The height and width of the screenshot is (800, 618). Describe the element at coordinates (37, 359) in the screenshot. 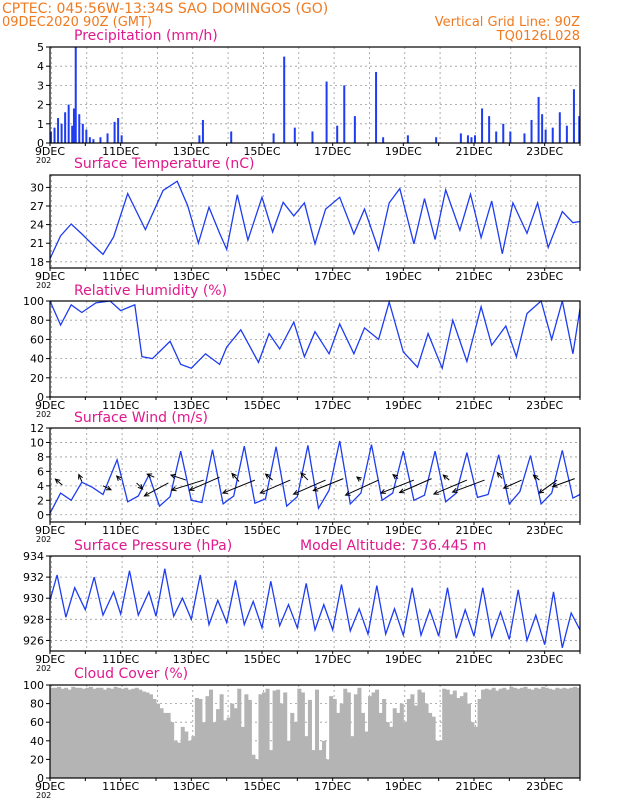

I see `y-tick-label: 40` at that location.